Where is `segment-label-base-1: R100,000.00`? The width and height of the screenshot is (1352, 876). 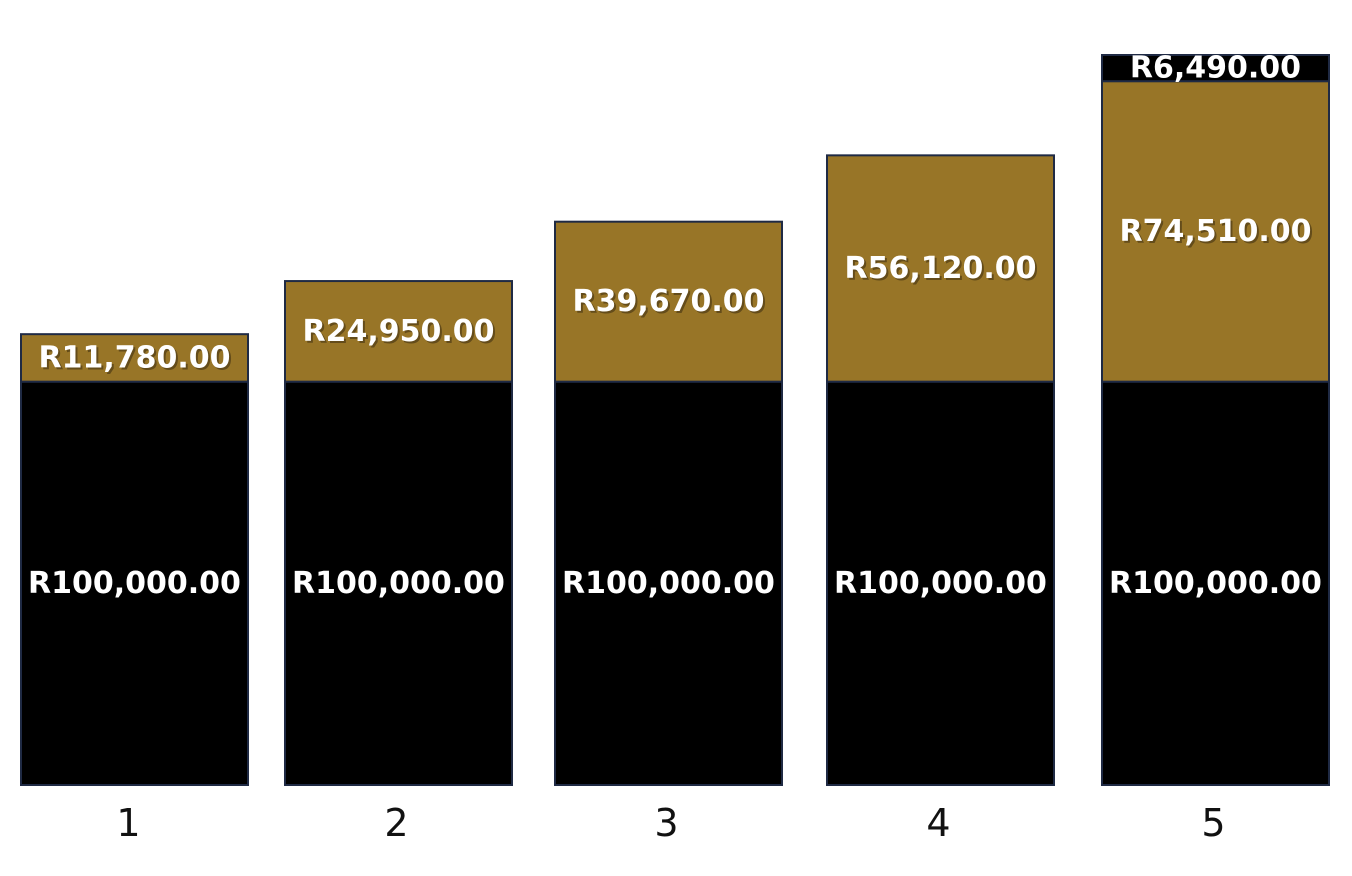
segment-label-base-1: R100,000.00 is located at coordinates (134, 583).